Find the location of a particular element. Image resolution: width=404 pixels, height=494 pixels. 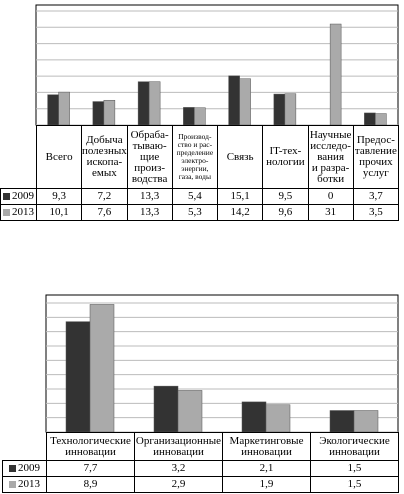

table-value: 5,4 is located at coordinates (194, 196).